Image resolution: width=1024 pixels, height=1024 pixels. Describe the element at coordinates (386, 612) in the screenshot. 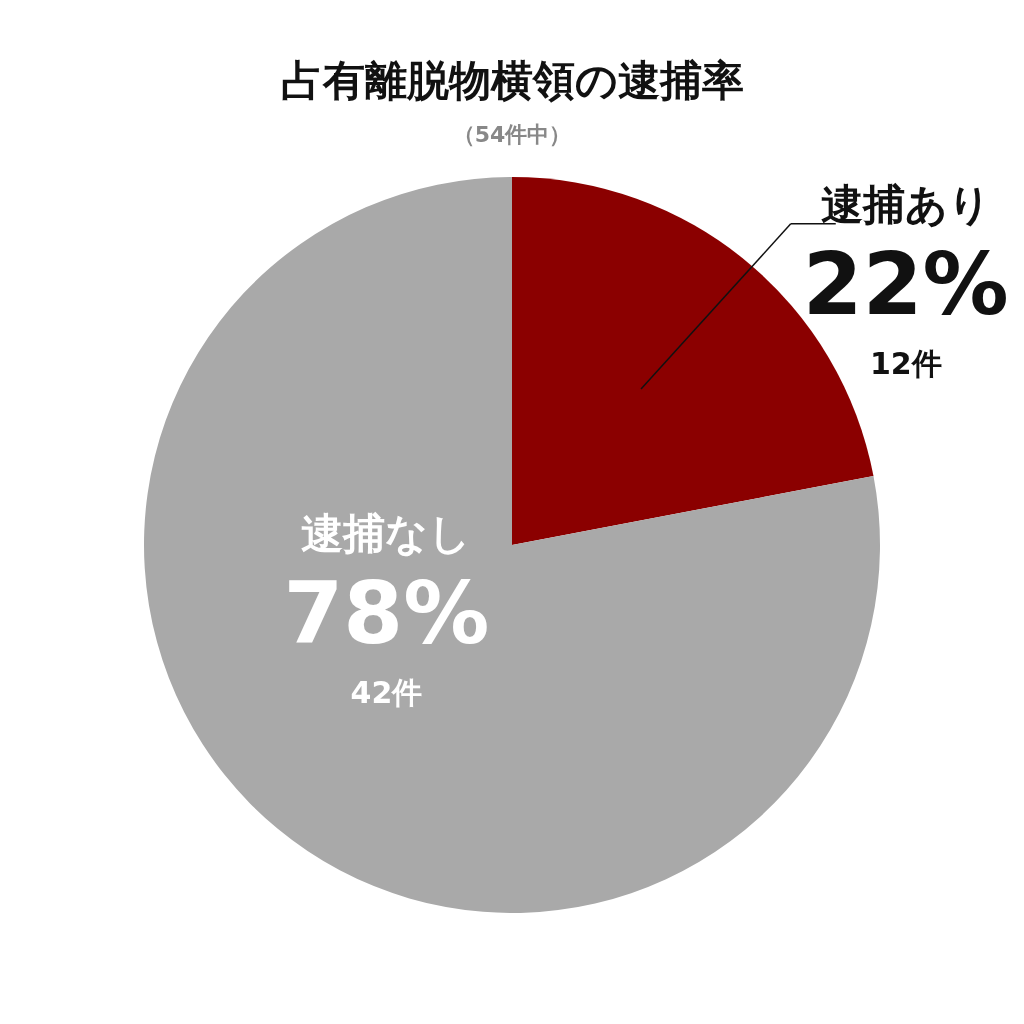

I see `data-label: 78%` at that location.